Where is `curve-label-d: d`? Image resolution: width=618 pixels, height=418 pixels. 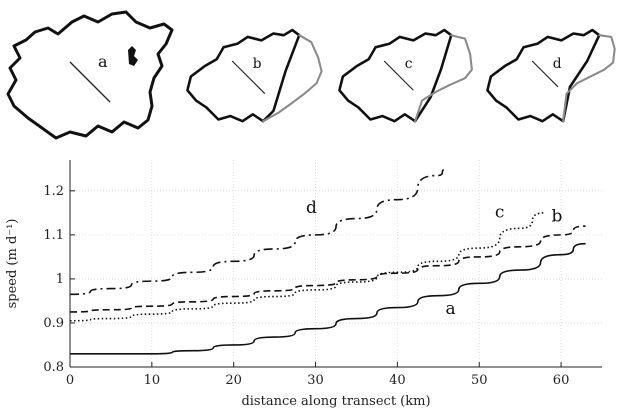 curve-label-d: d is located at coordinates (311, 208).